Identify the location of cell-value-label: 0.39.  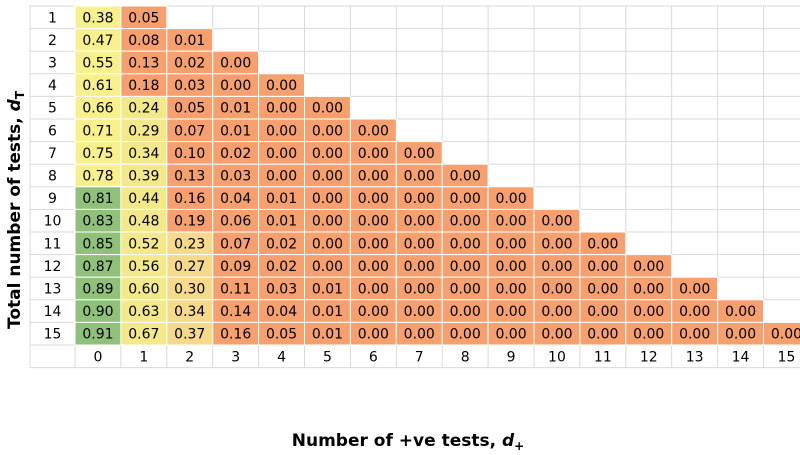
(143, 177).